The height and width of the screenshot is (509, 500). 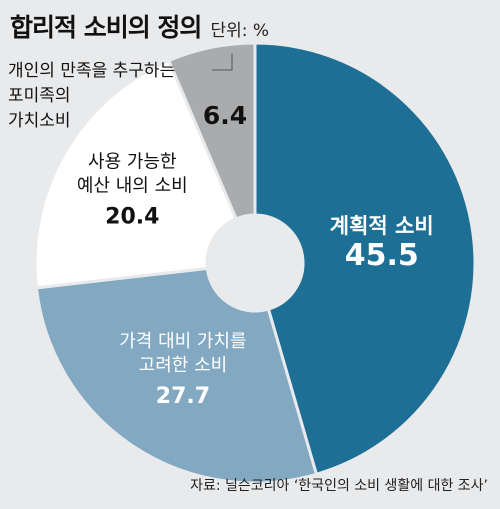 I want to click on source-note: 자료: 닐슨코리아 ‘한국인의 소비 생활에 대한 조사’, so click(x=339, y=486).